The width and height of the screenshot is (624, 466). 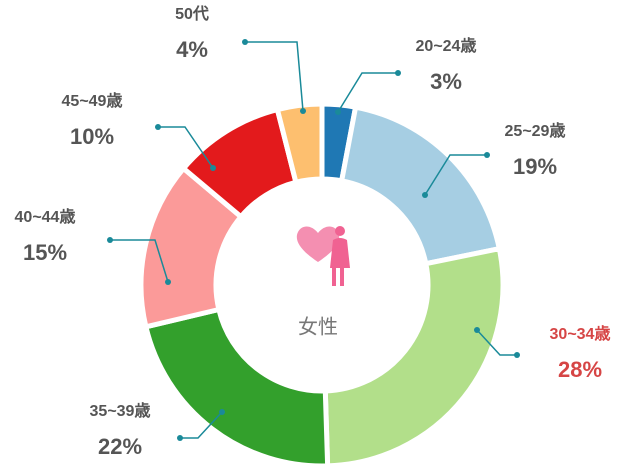 I want to click on category-label: 40~44歳, so click(x=45, y=216).